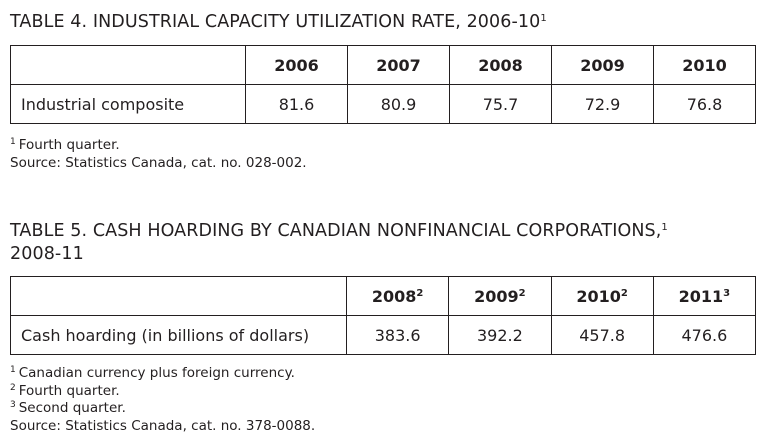 This screenshot has width=765, height=443. Describe the element at coordinates (13, 405) in the screenshot. I see `footnote-marker: 3` at that location.